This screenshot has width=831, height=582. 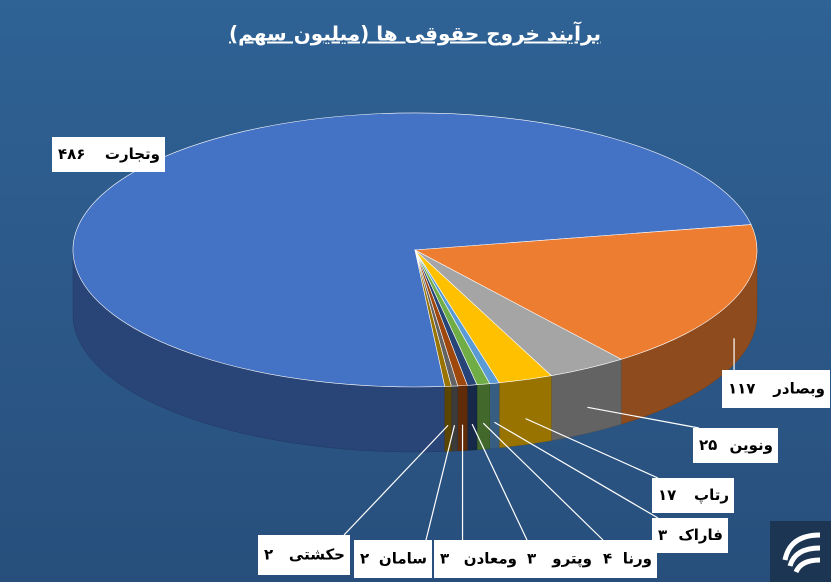 I want to click on label-name: ورنا, so click(x=637, y=559).